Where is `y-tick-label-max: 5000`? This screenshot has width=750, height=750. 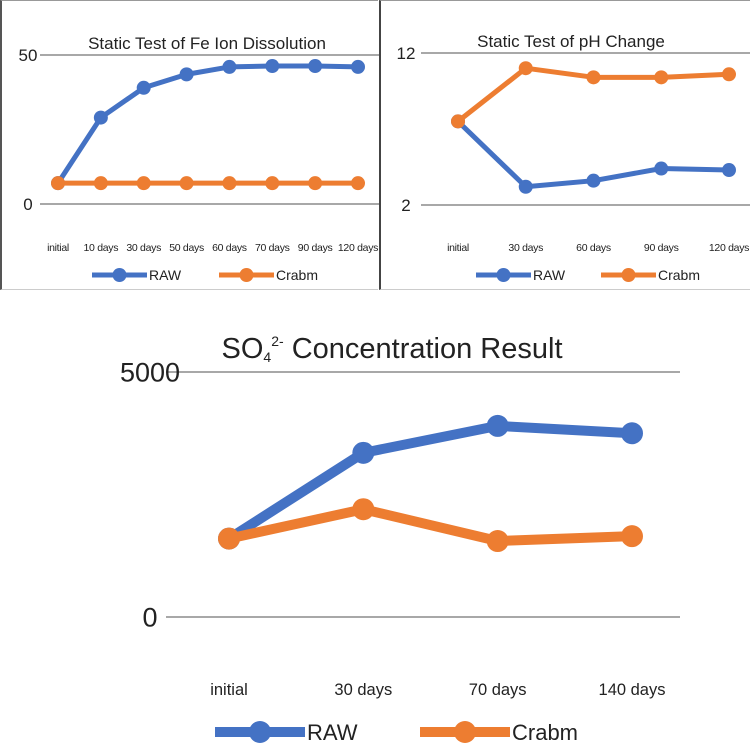
y-tick-label-max: 5000 is located at coordinates (150, 372).